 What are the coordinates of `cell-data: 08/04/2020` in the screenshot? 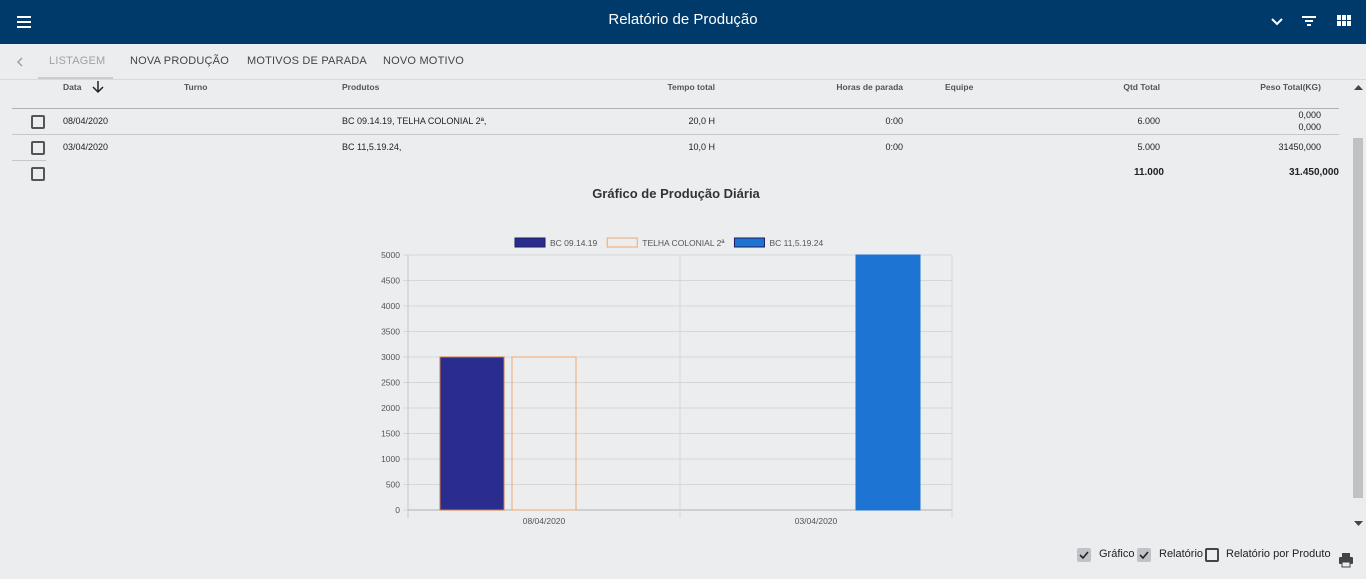 It's located at (86, 121).